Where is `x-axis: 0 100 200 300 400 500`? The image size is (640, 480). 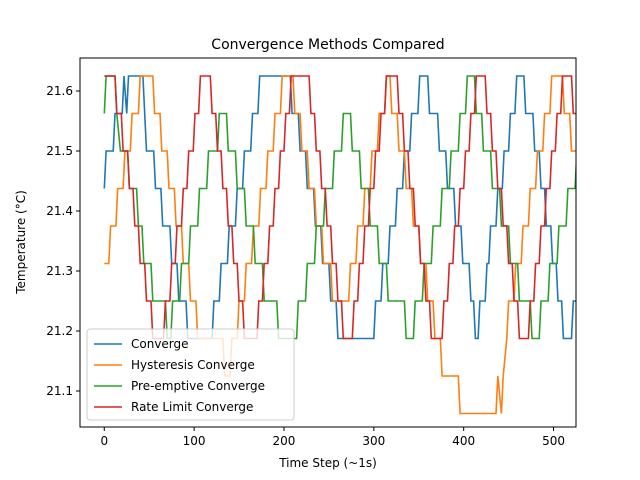
x-axis: 0 100 200 300 400 500 is located at coordinates (332, 437).